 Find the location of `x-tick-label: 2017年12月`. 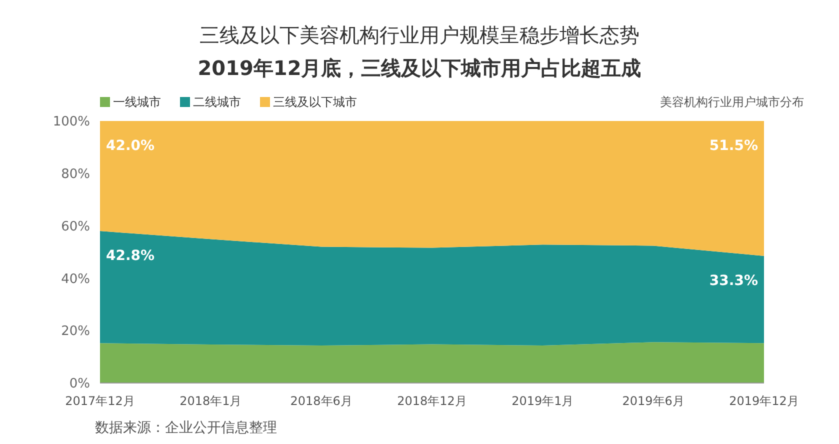

x-tick-label: 2017年12月 is located at coordinates (100, 401).